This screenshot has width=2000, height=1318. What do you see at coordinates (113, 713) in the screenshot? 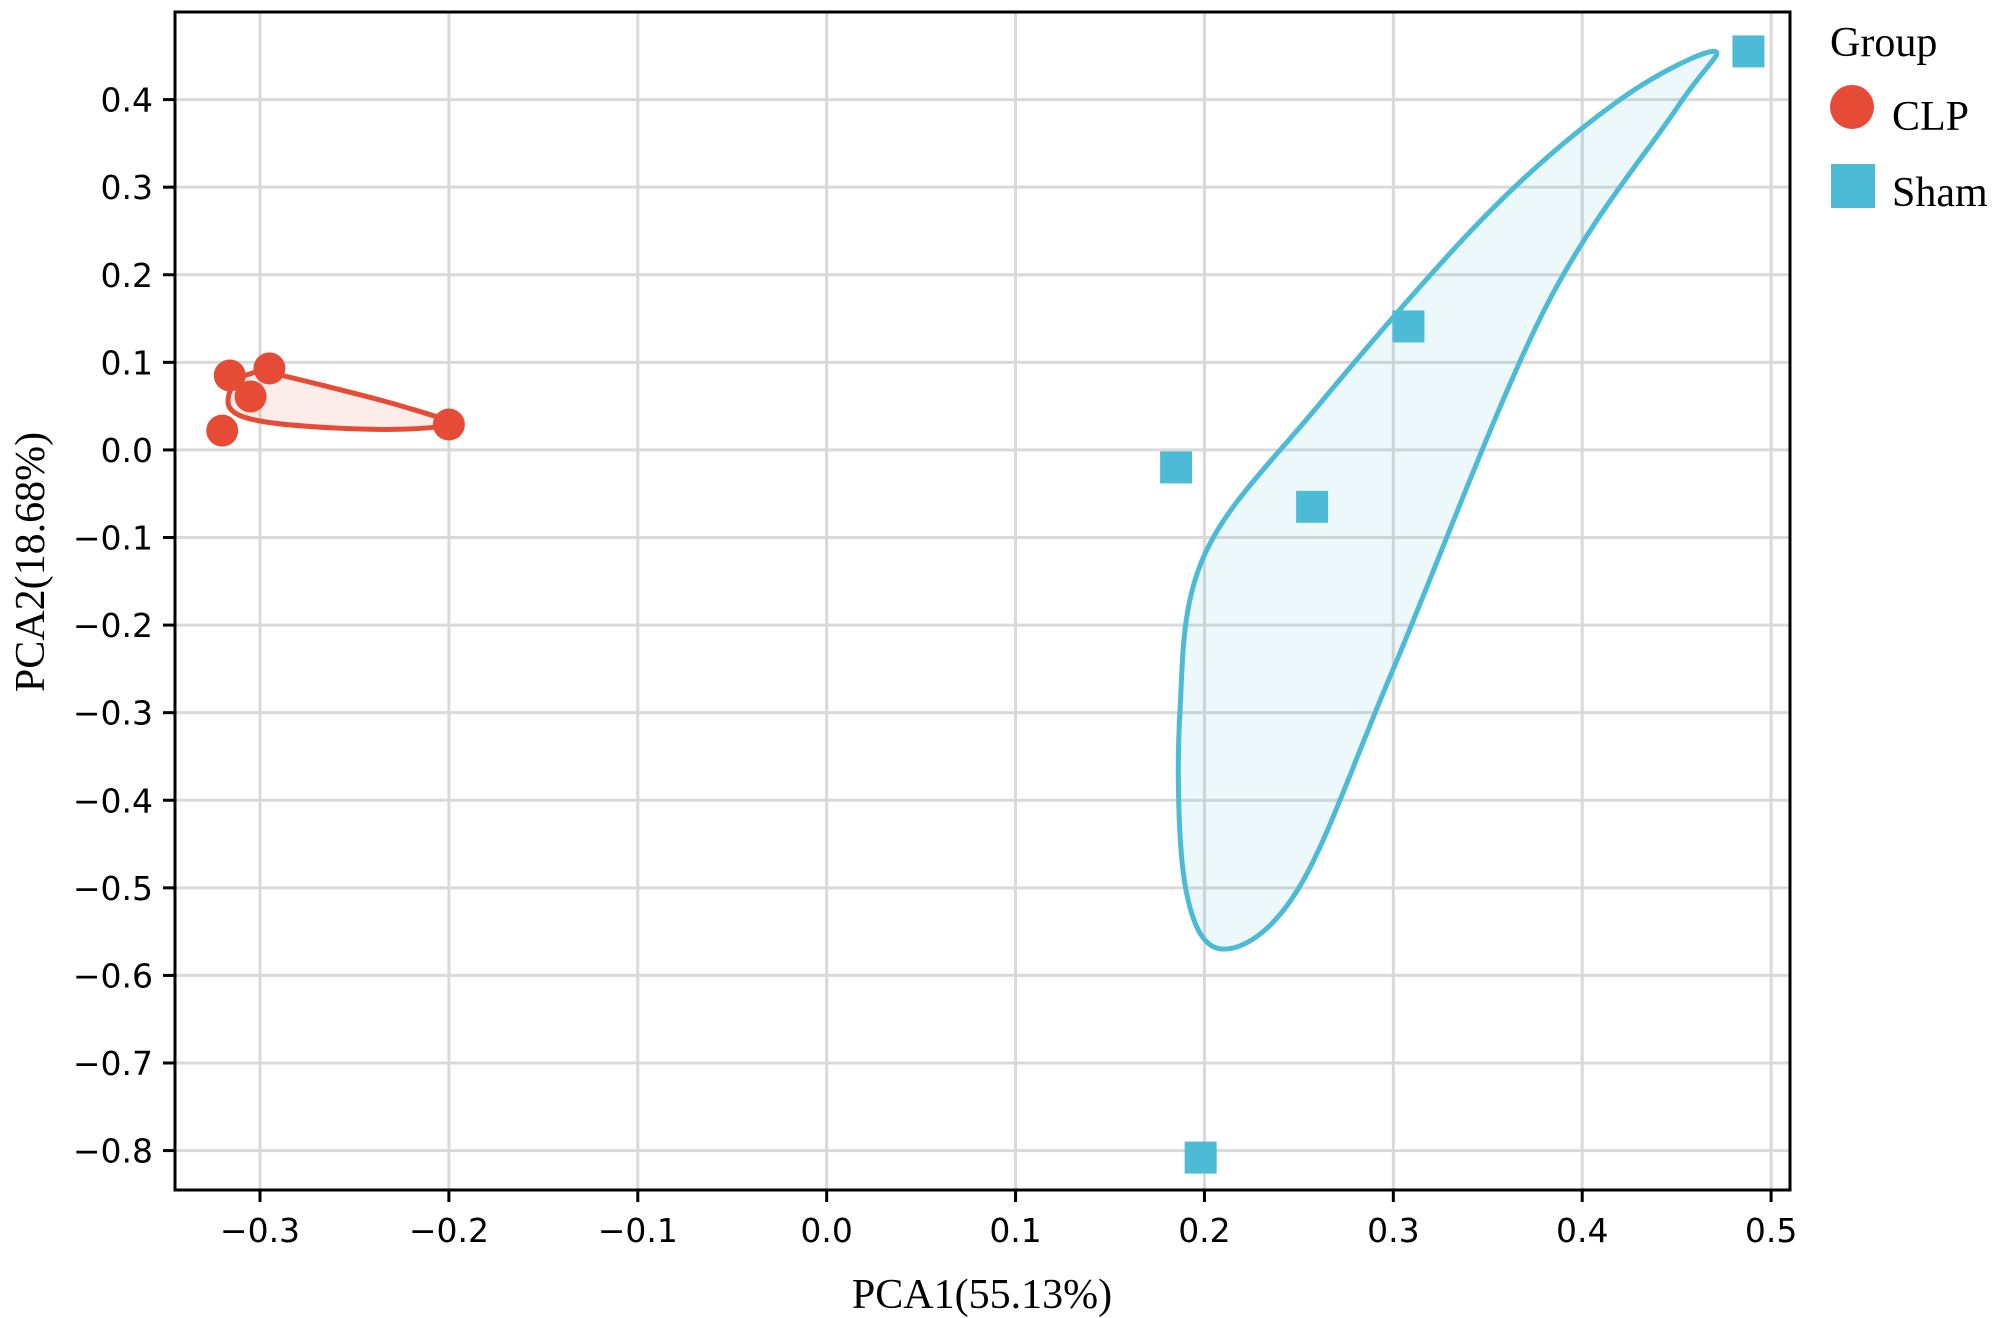
I see `y-tick-label: −0.3` at bounding box center [113, 713].